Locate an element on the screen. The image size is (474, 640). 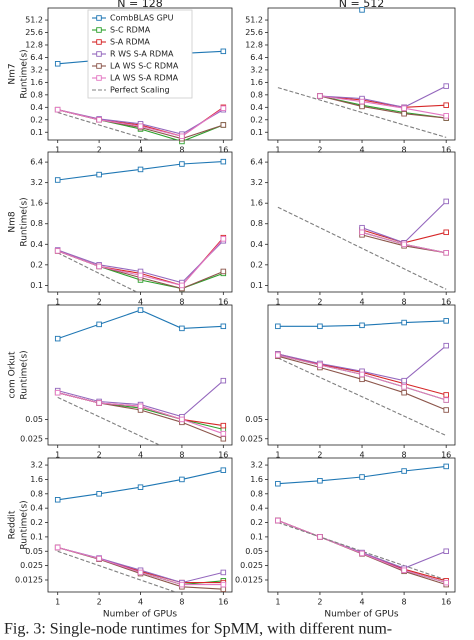
y-tick-label: 51.2 is located at coordinates (254, 20).